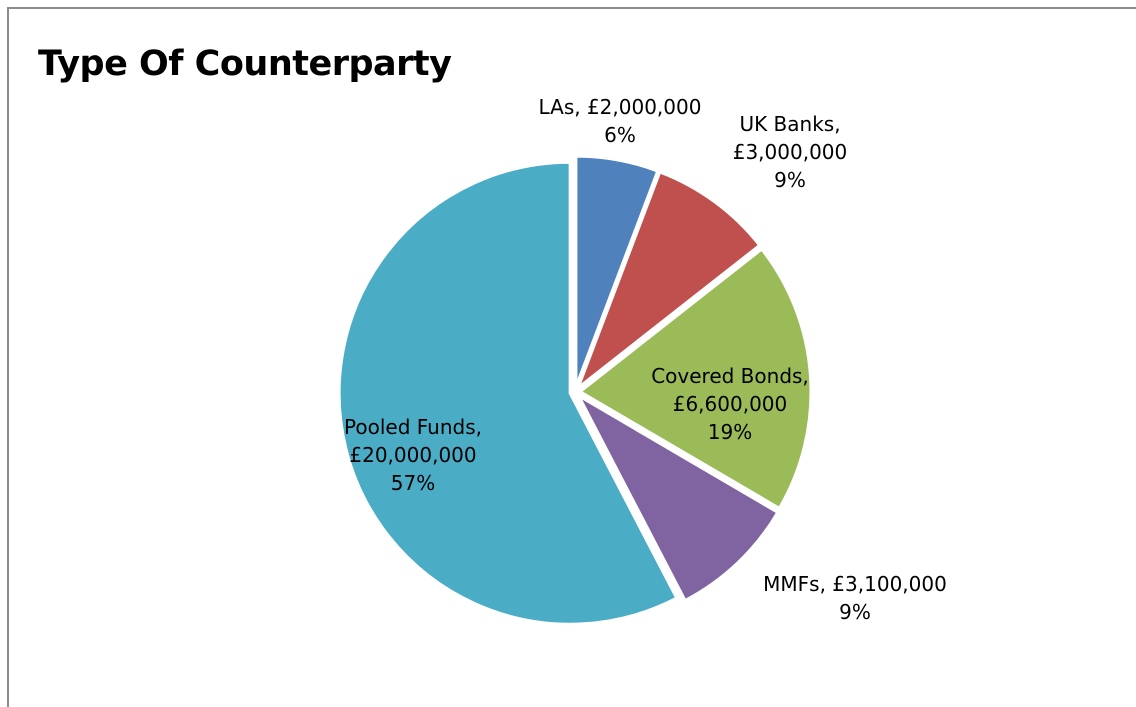 The width and height of the screenshot is (1136, 707). I want to click on data-label-pooled-funds: Pooled Funds, £20,000,000 57%, so click(413, 455).